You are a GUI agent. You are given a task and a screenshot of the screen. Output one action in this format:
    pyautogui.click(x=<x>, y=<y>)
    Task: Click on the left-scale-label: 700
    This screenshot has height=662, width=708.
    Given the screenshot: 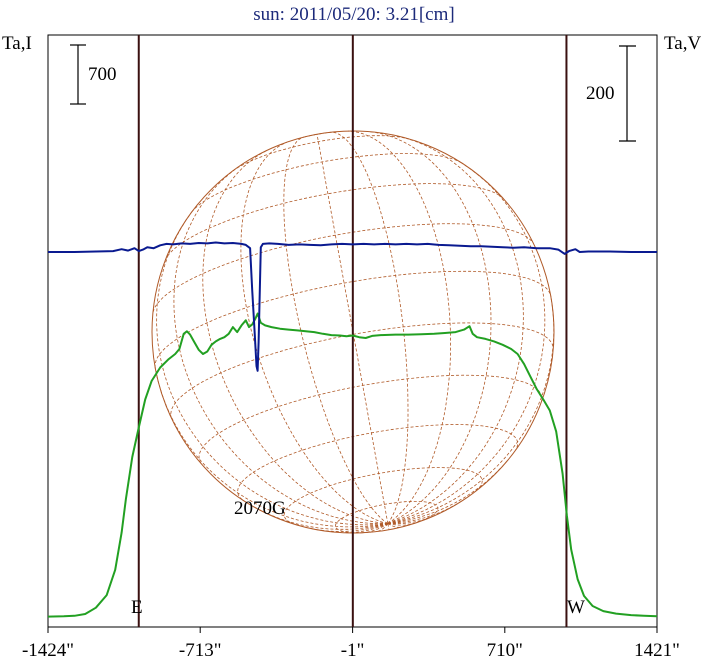 What is the action you would take?
    pyautogui.click(x=102, y=74)
    